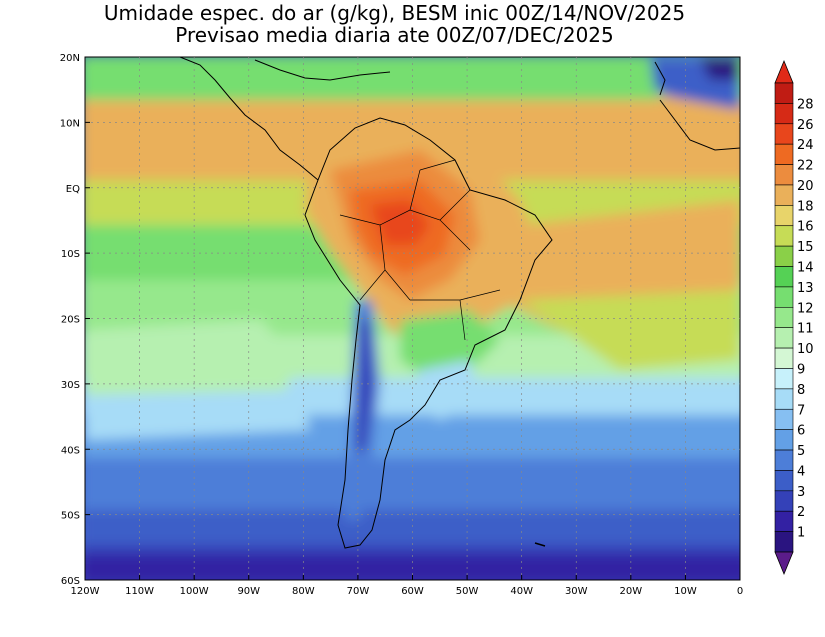 This screenshot has height=637, width=825. I want to click on lat-label: 10N, so click(70, 123).